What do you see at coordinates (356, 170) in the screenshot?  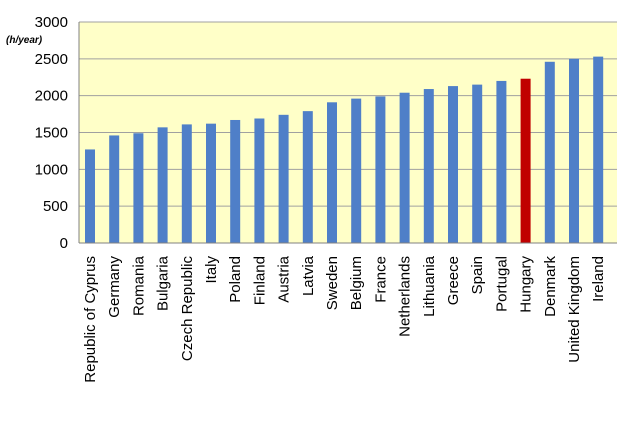 I see `bar-belgium` at bounding box center [356, 170].